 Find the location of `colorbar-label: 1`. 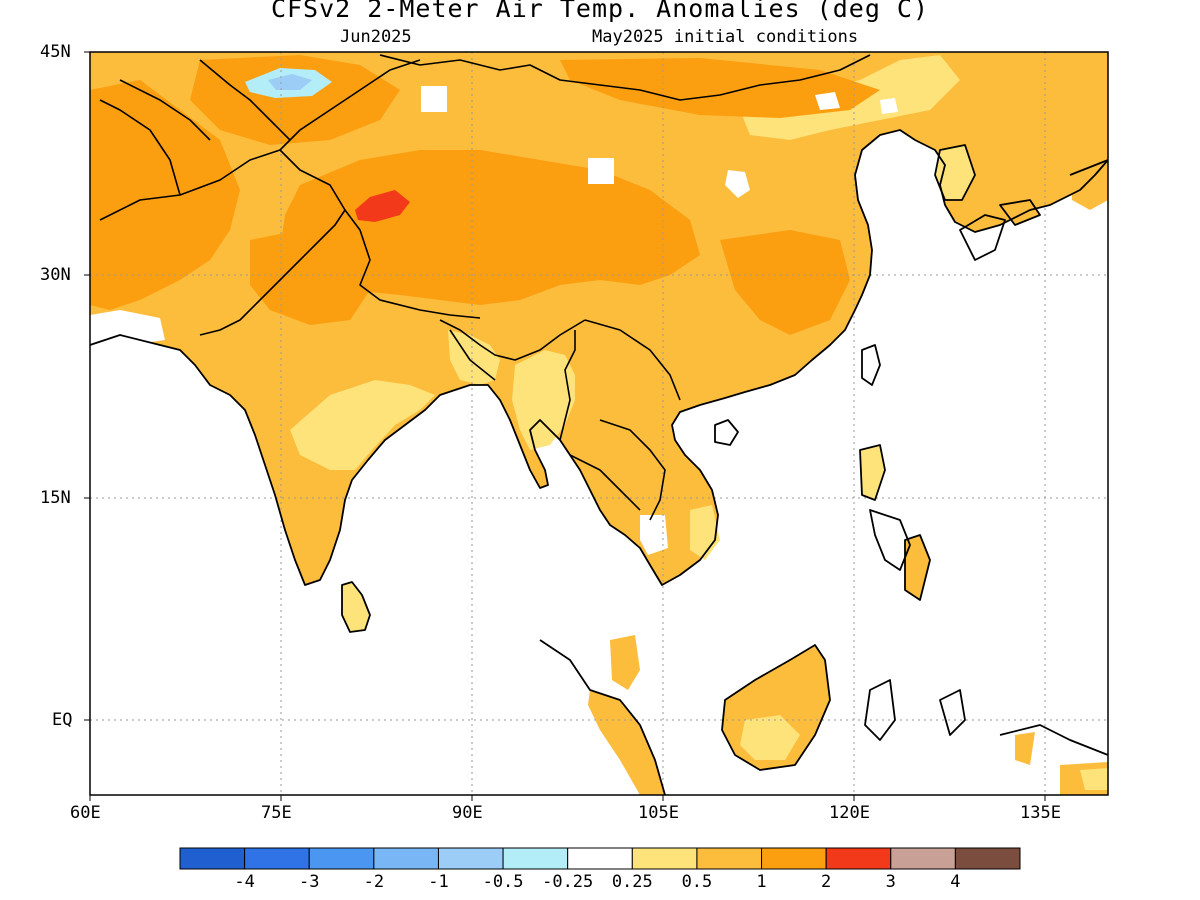

colorbar-label: 1 is located at coordinates (761, 882).